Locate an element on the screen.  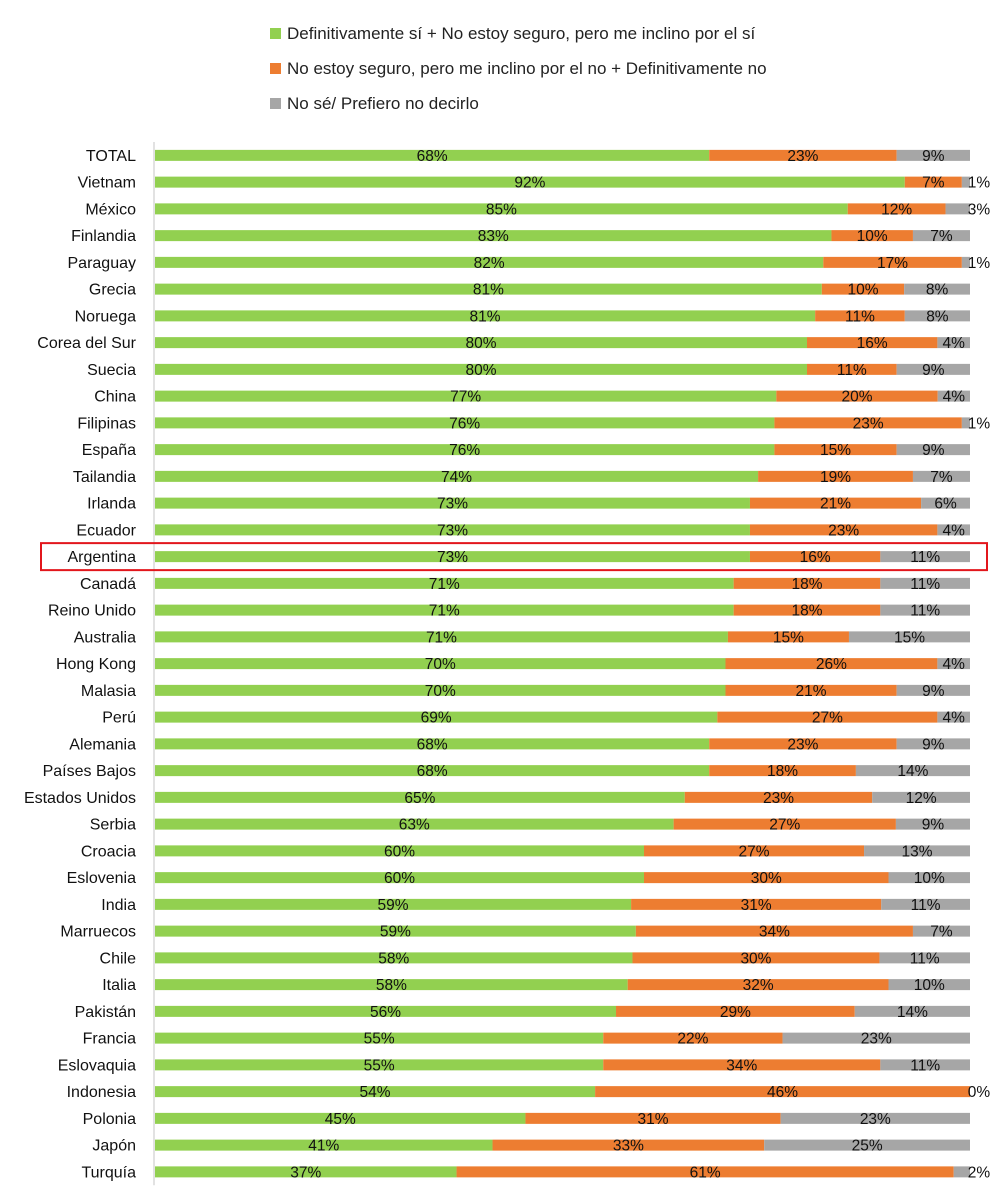
data-label-australia-s1: 15% is located at coordinates (788, 637).